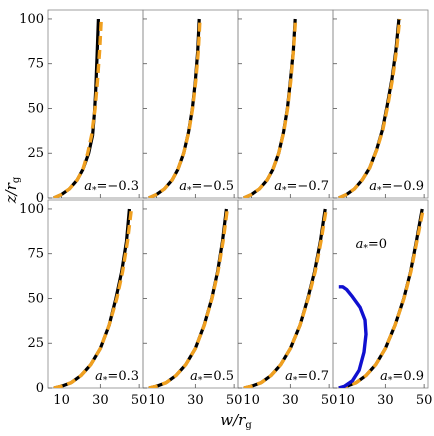  Describe the element at coordinates (206, 187) in the screenshot. I see `panel-annotation: a*=−0.5` at that location.